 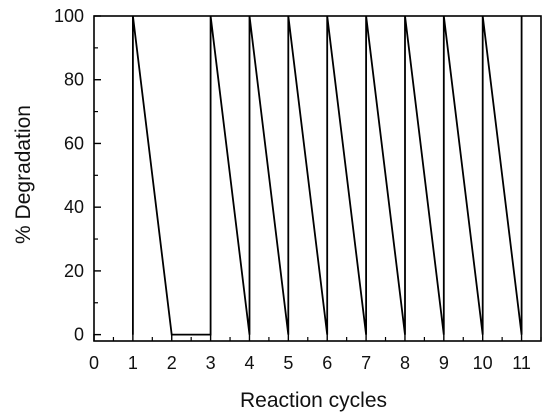 I want to click on x-tick-label-4: 4, so click(x=249, y=363).